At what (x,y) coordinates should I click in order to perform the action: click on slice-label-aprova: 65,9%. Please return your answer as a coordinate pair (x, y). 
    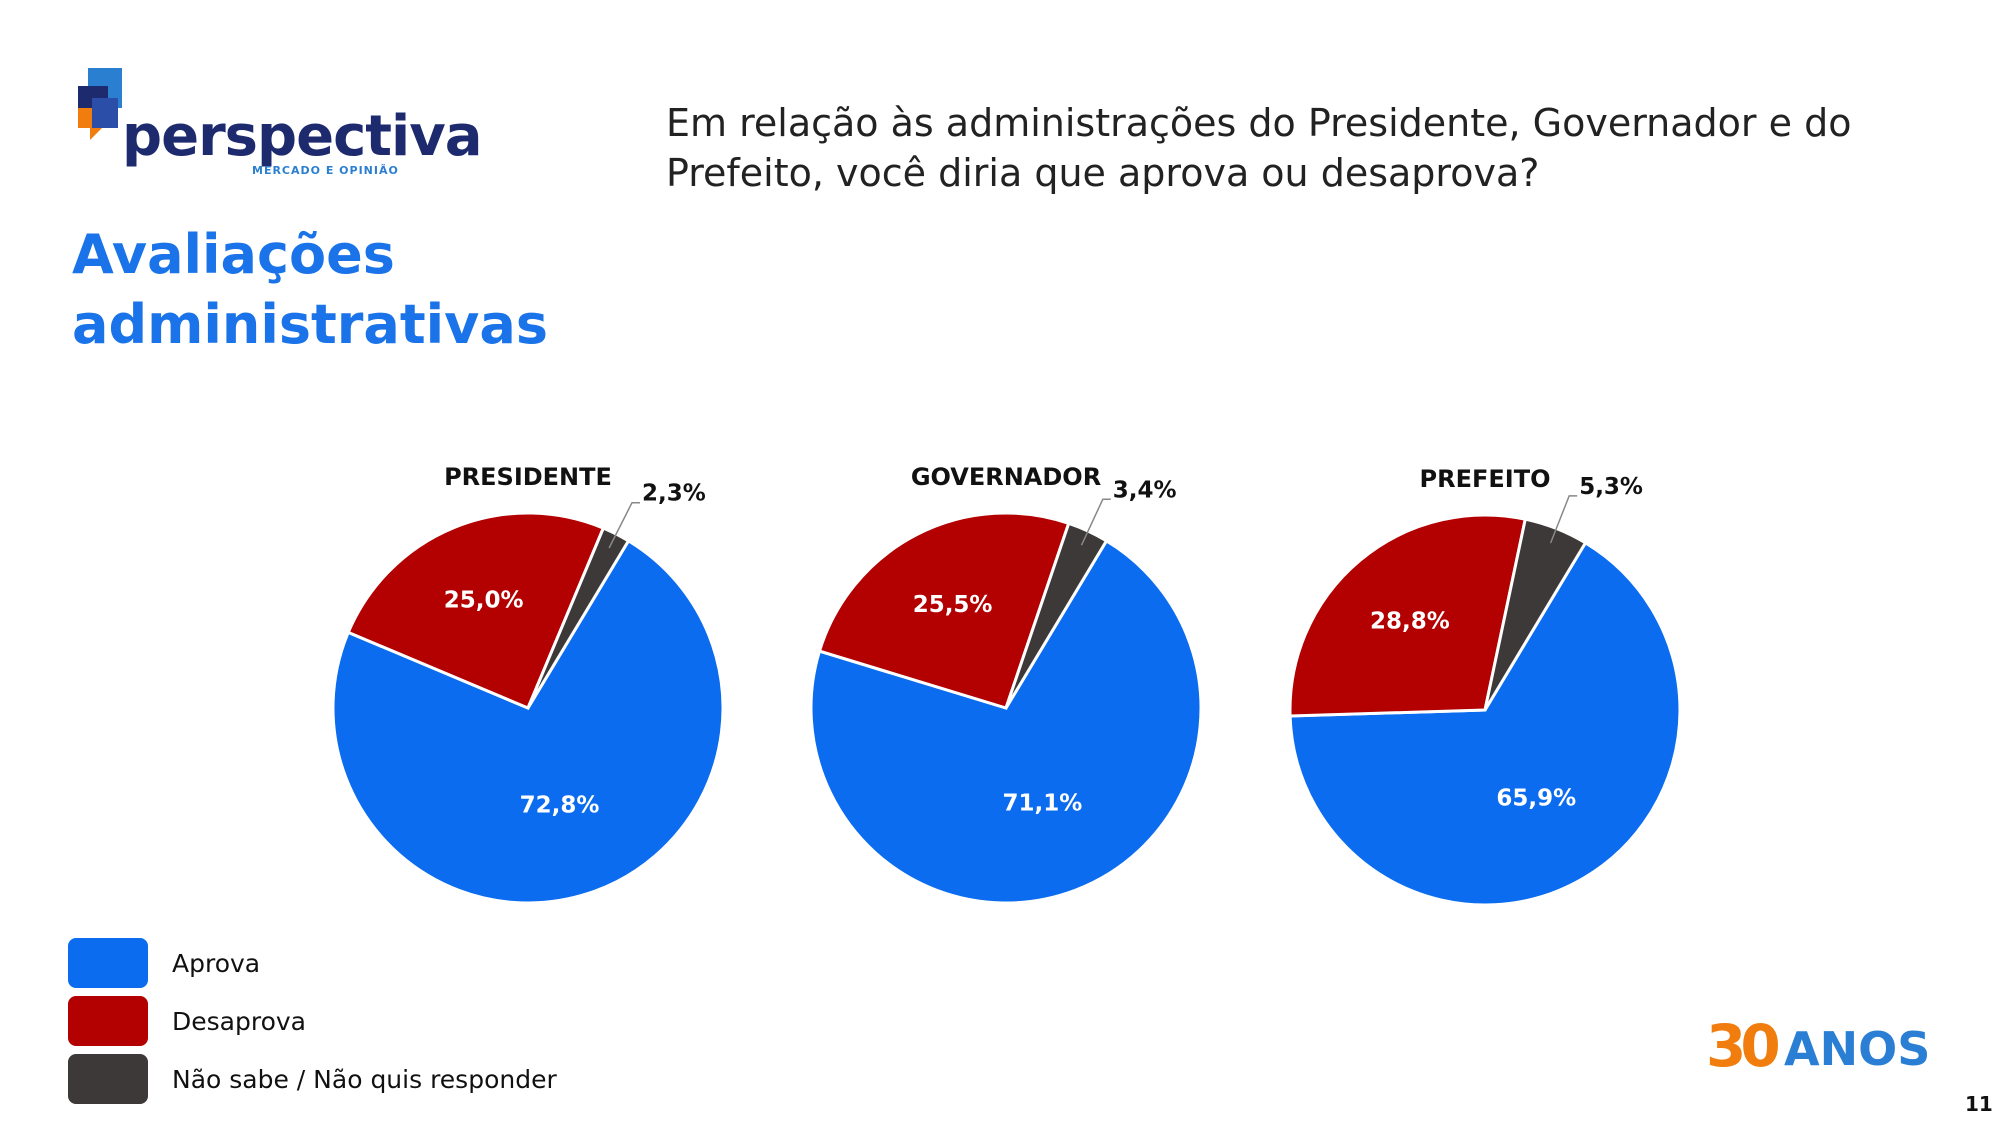
    Looking at the image, I should click on (1536, 799).